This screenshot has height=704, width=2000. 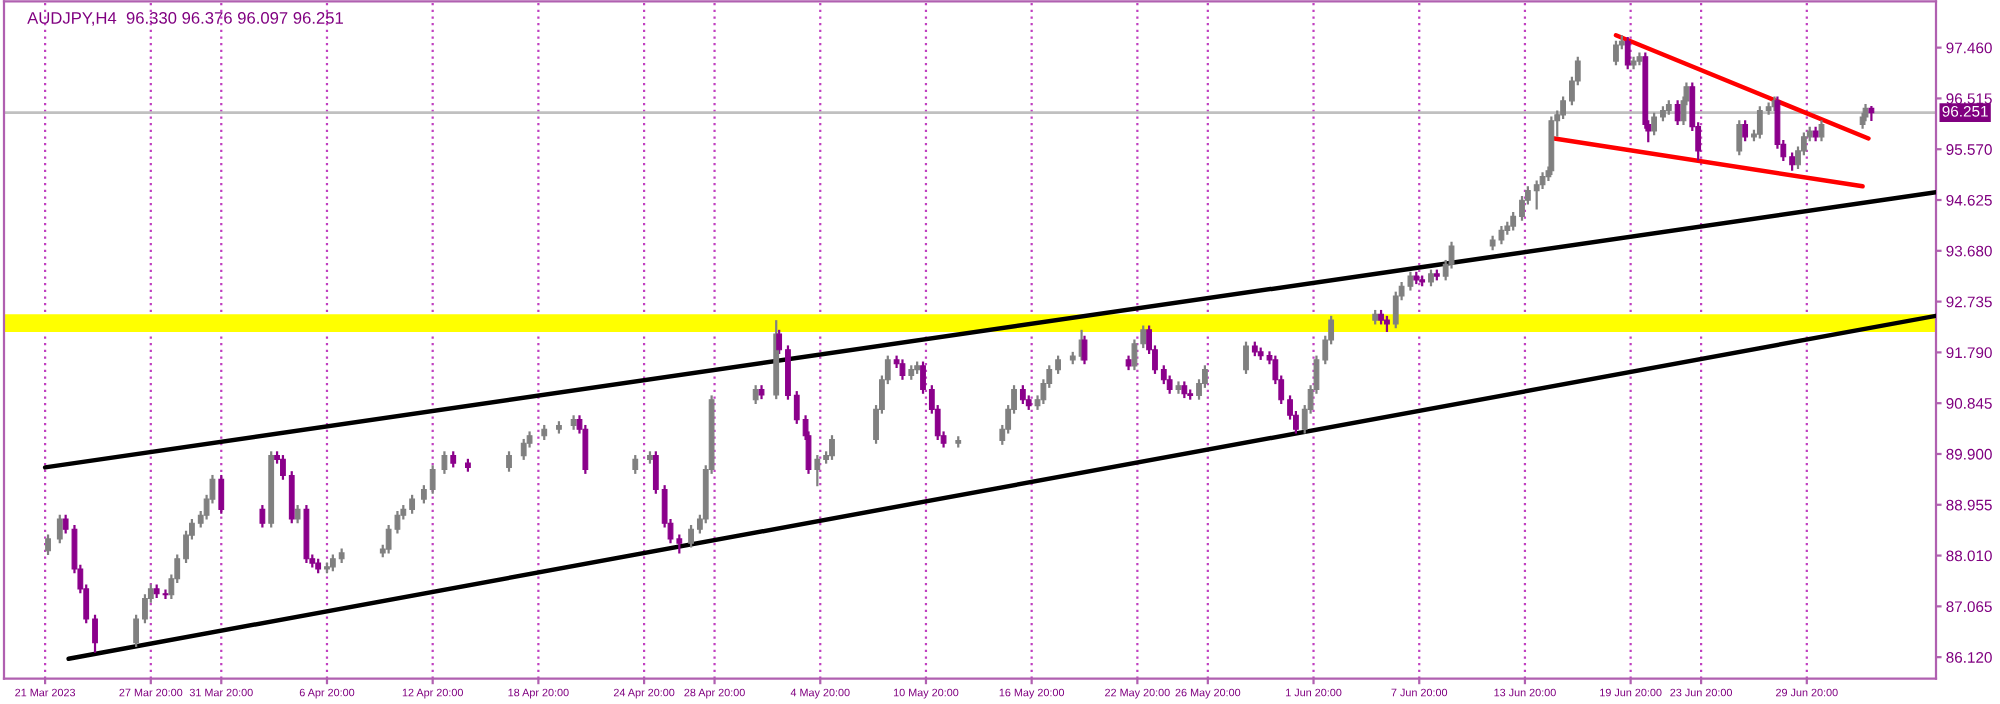 What do you see at coordinates (185, 19) in the screenshot?
I see `text: AUDJPY,H4 96.330 96.376 96.097 96.251` at bounding box center [185, 19].